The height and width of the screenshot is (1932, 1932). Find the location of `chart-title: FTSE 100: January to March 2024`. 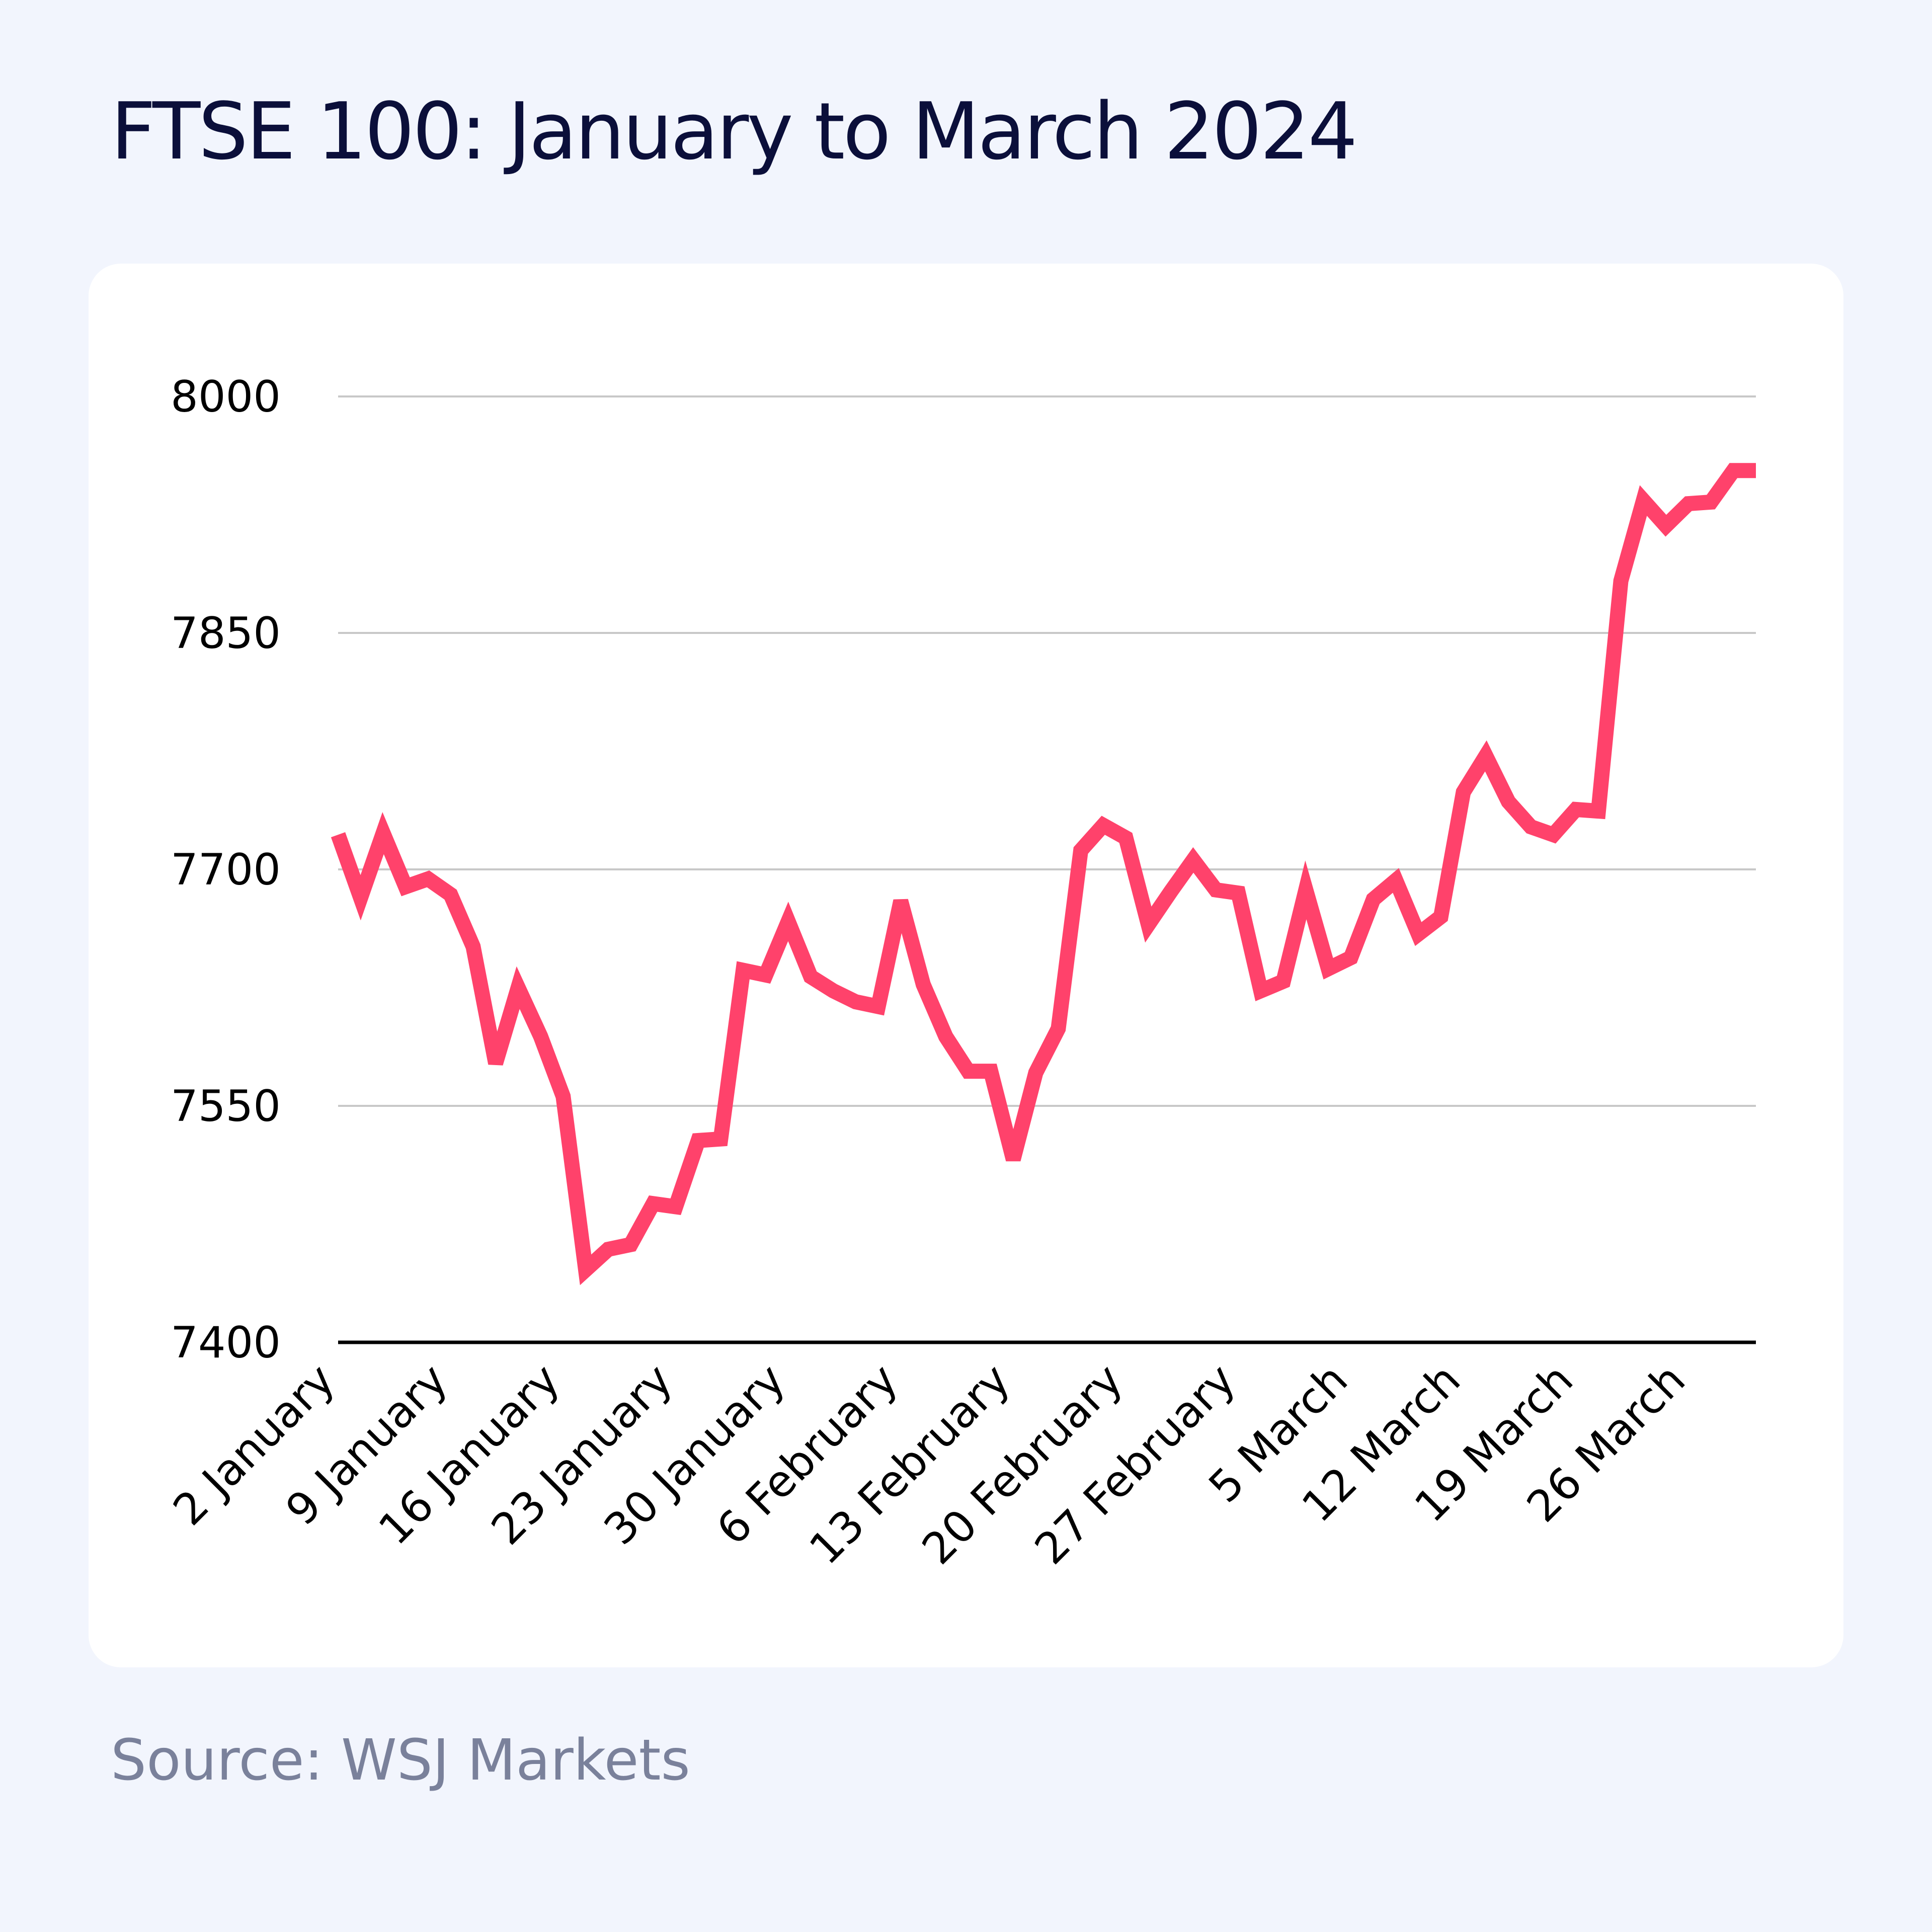

chart-title: FTSE 100: January to March 2024 is located at coordinates (734, 131).